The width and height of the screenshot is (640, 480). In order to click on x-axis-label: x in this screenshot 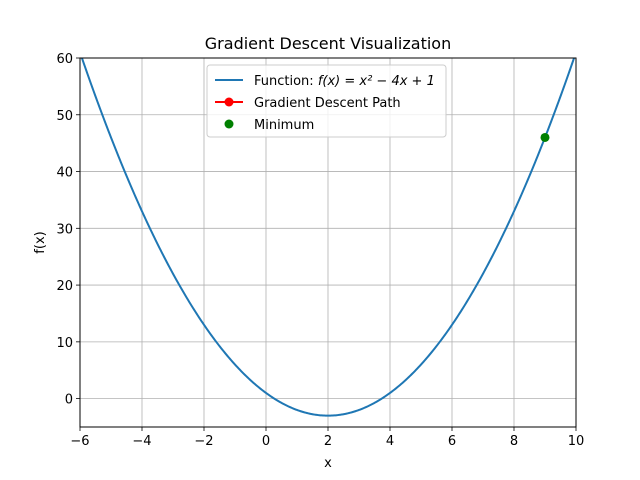, I will do `click(328, 463)`.